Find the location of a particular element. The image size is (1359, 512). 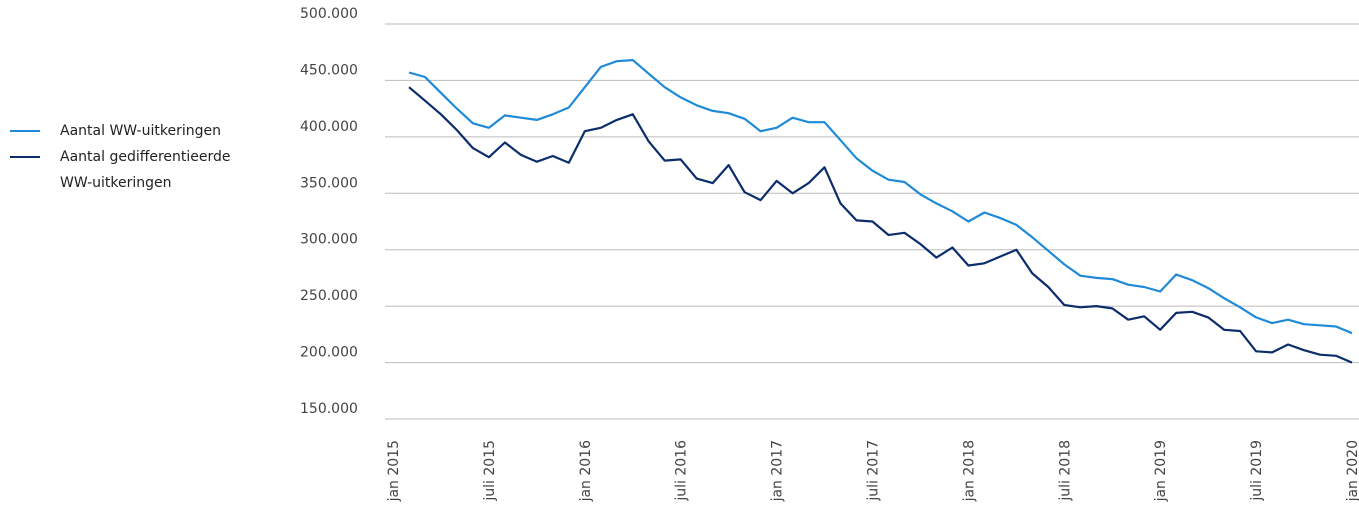

x-tick-label: juli 2018 is located at coordinates (1065, 471).